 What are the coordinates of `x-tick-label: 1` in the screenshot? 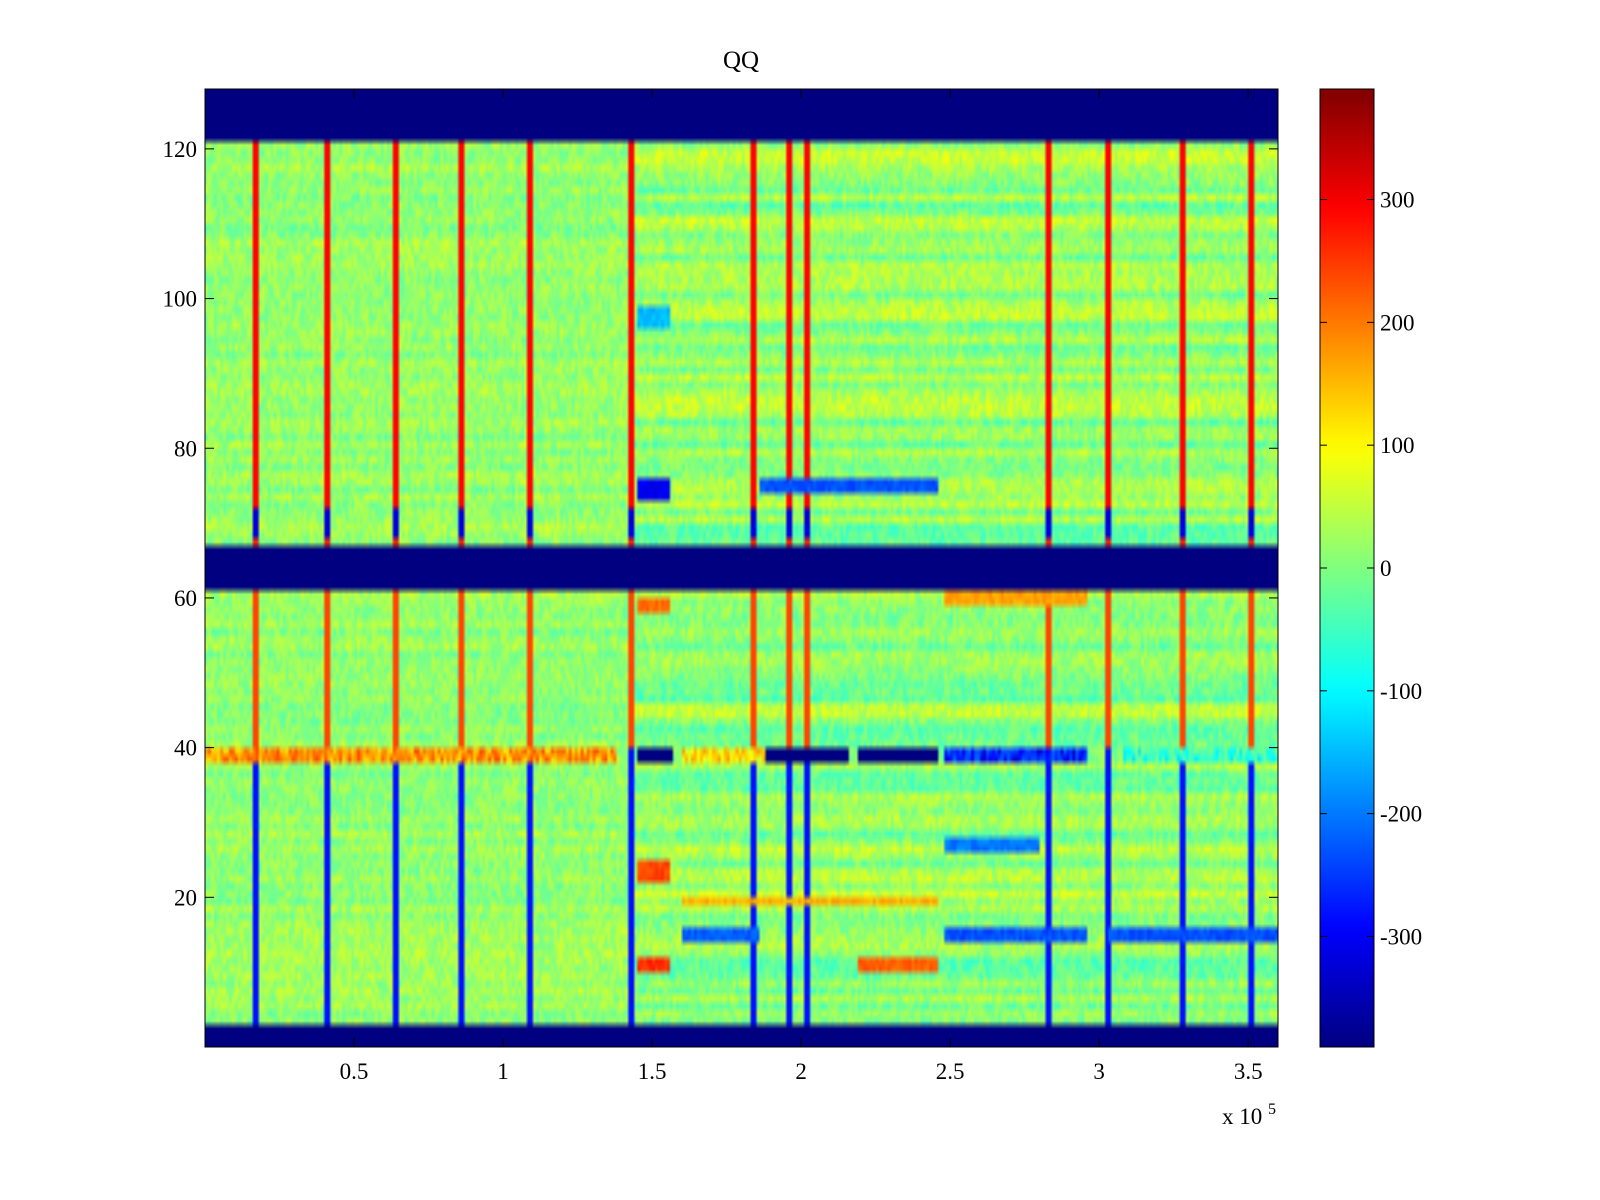 It's located at (503, 1071).